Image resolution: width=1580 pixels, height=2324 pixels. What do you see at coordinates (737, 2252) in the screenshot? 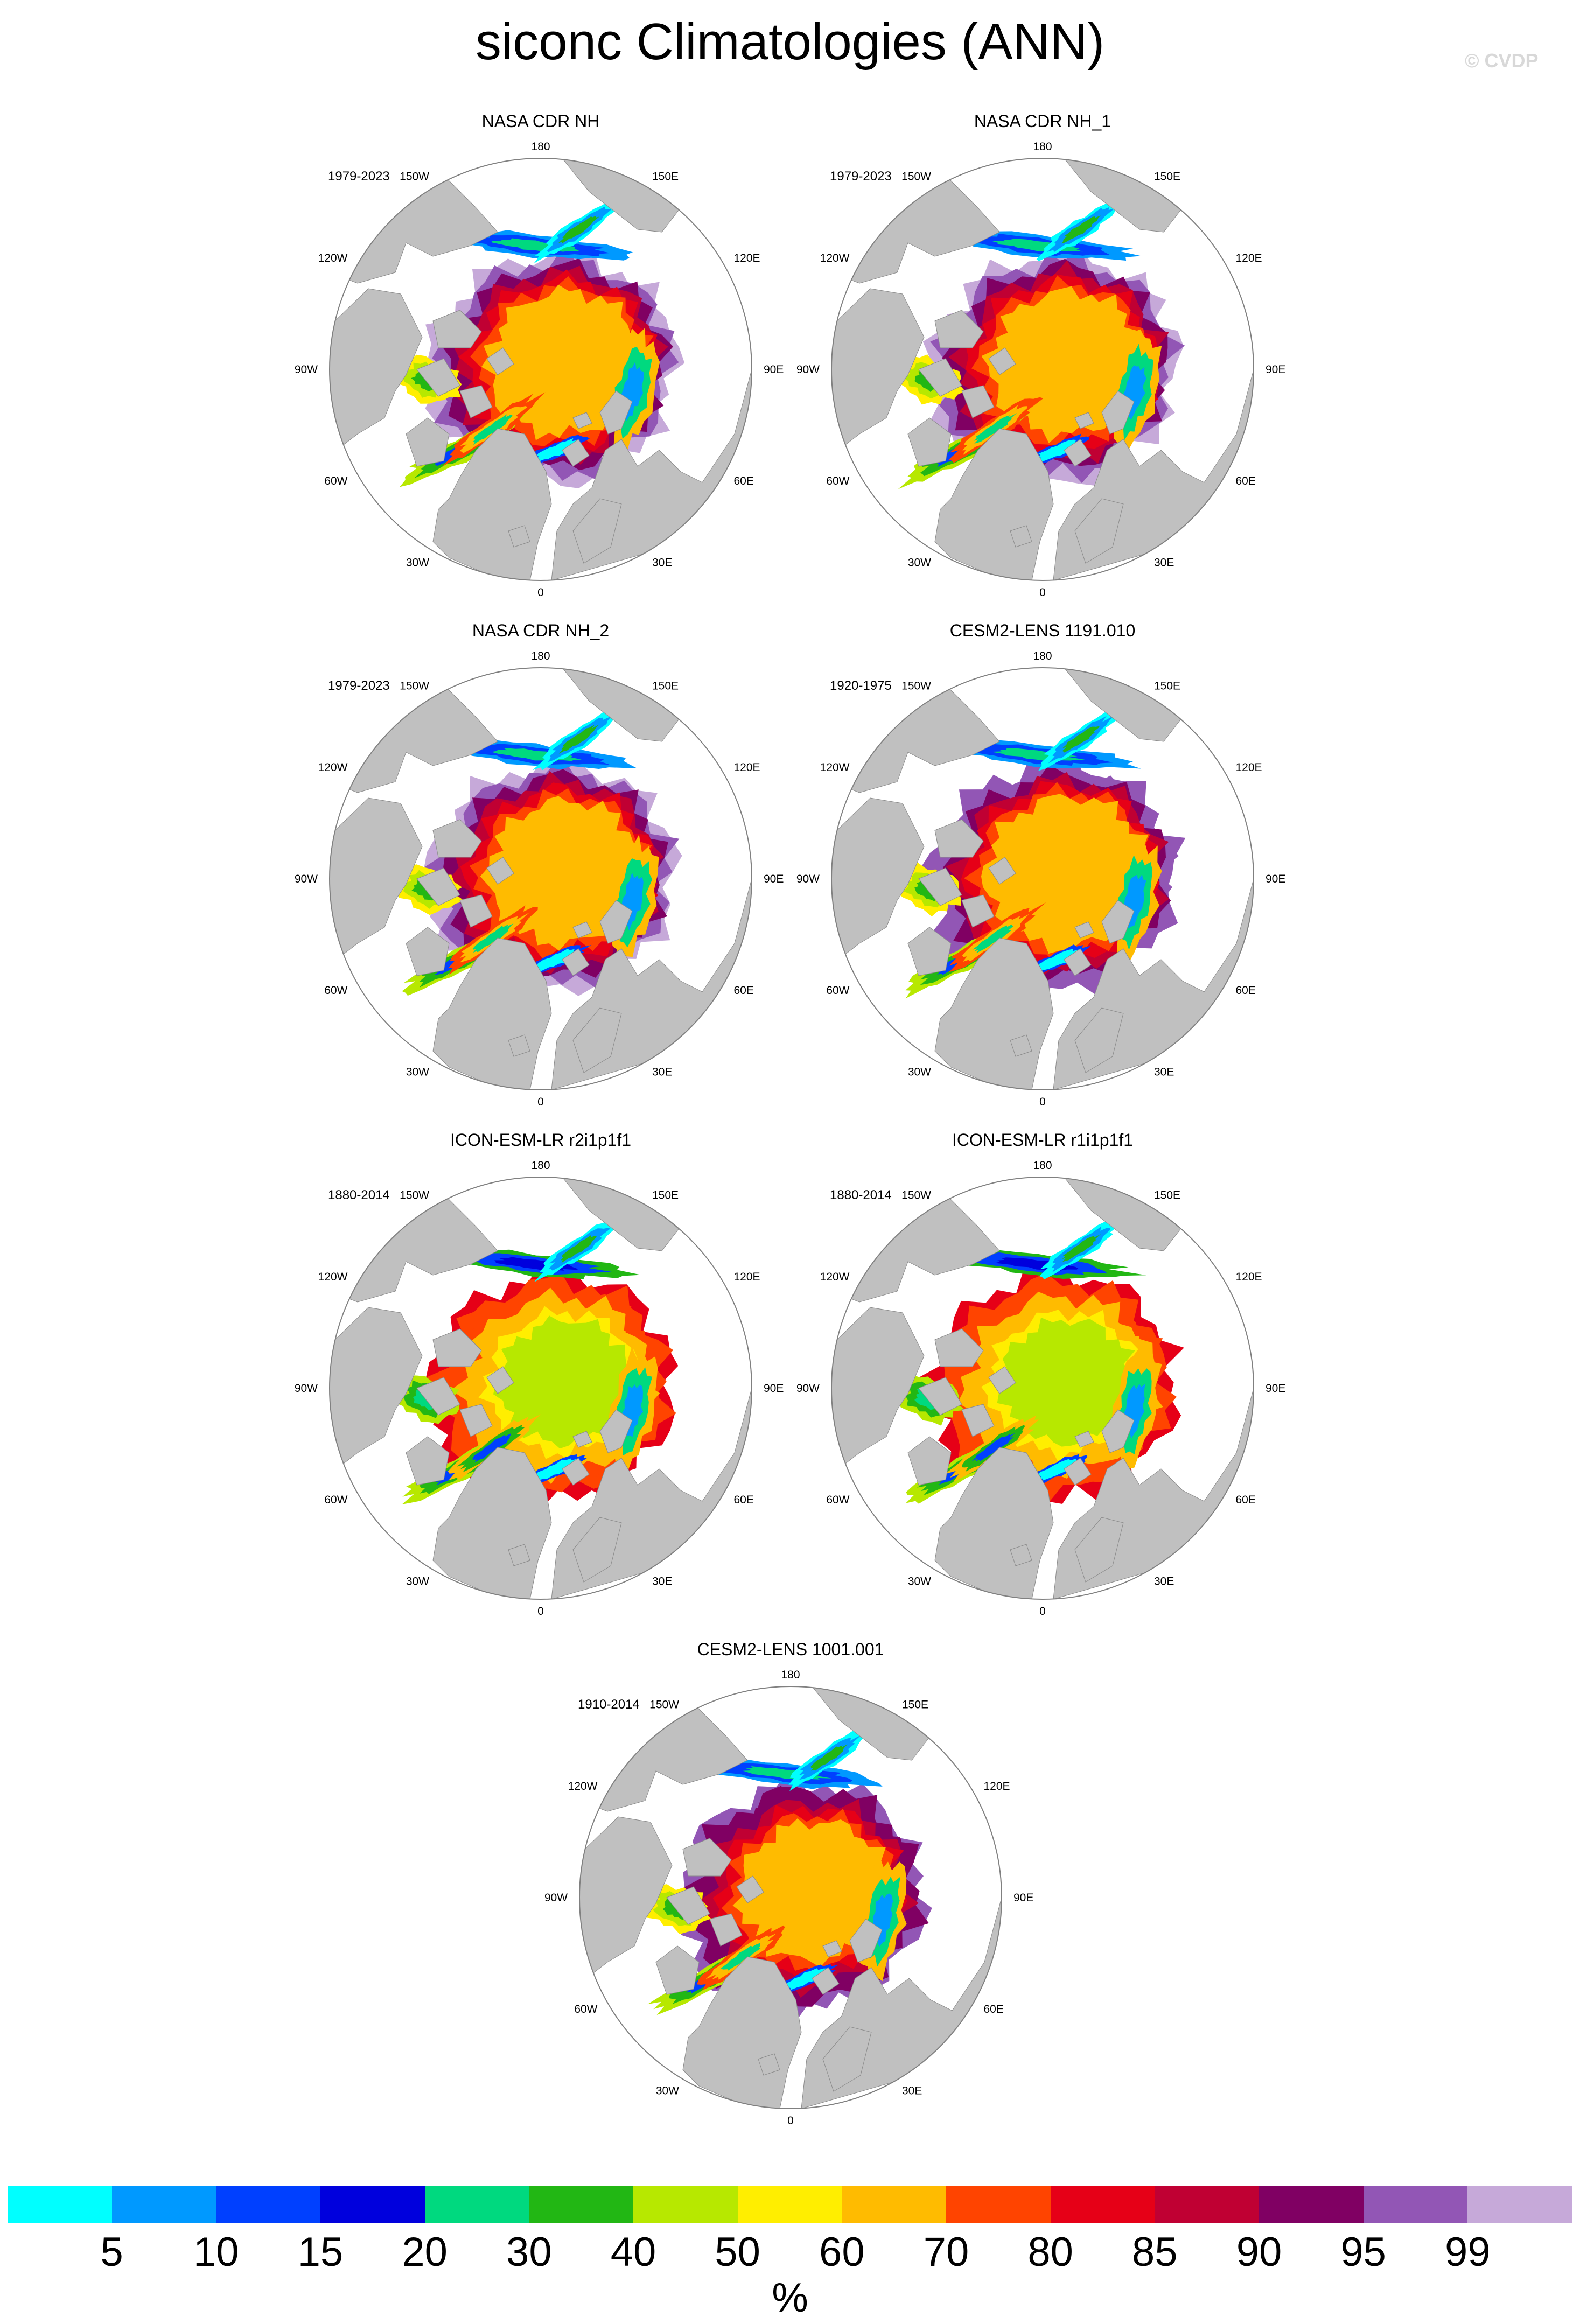
I see `colorbar-level: 50` at bounding box center [737, 2252].